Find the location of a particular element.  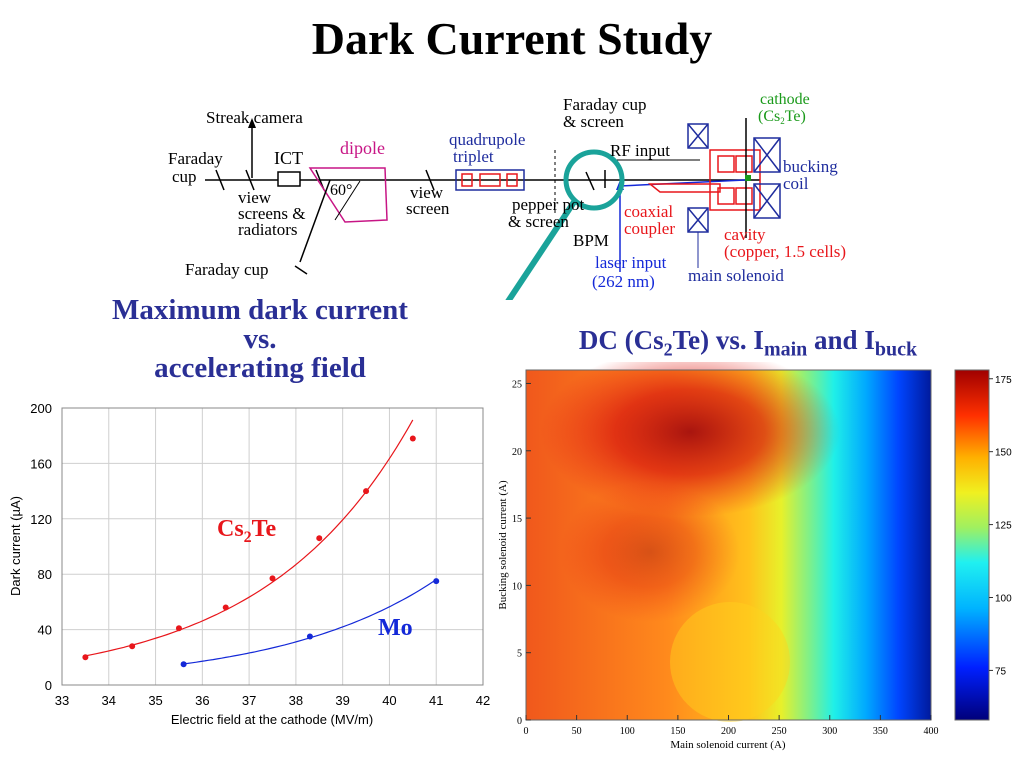

heatmap-y-tick-label: 15 is located at coordinates (517, 519).